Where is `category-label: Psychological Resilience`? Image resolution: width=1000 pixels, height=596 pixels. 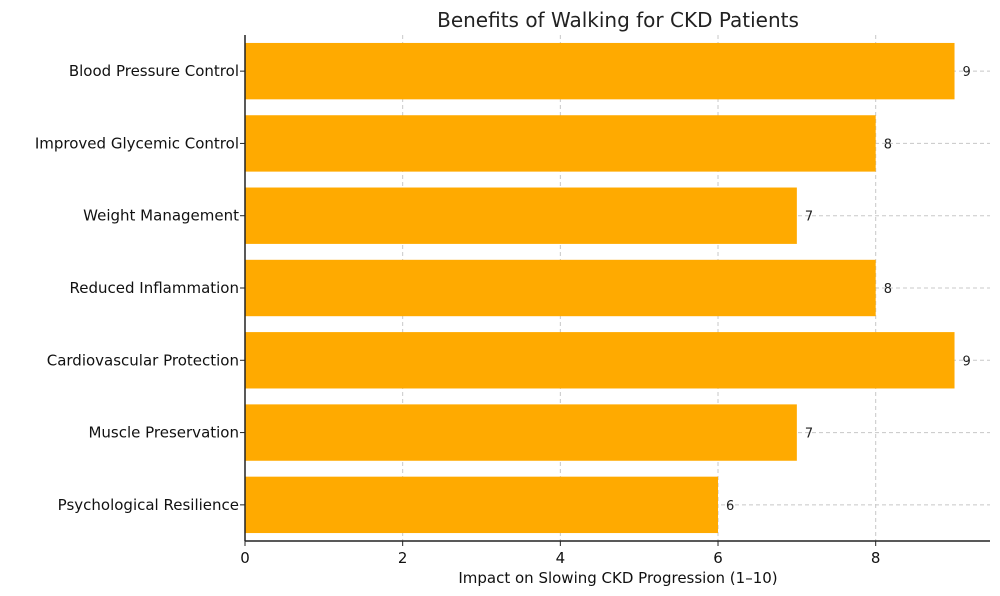
category-label: Psychological Resilience is located at coordinates (148, 505).